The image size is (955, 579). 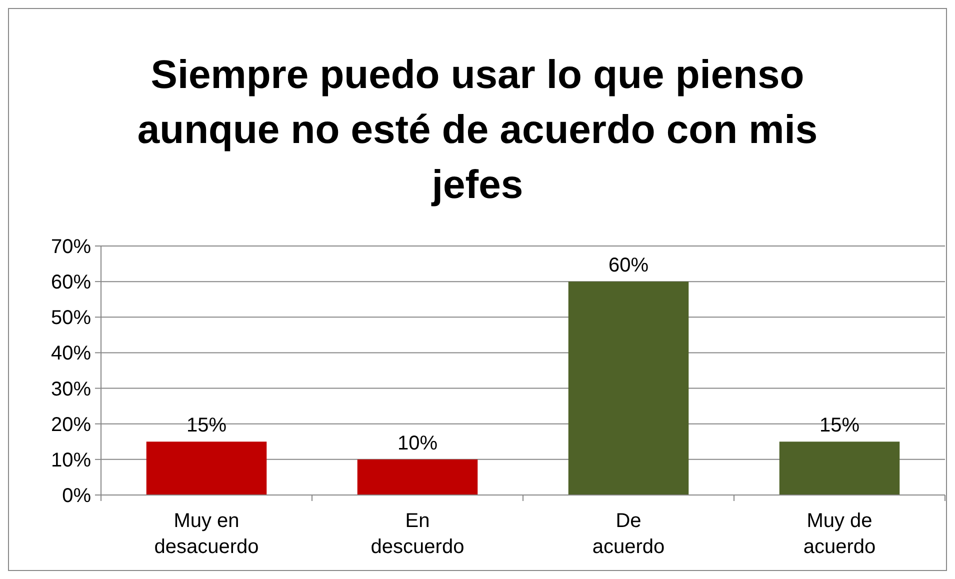 I want to click on data-label: 60%, so click(x=628, y=265).